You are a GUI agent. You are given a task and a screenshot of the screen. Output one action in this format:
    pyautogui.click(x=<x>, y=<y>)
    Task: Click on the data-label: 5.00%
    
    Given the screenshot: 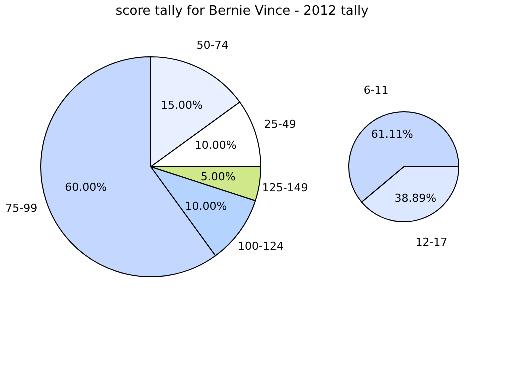 What is the action you would take?
    pyautogui.click(x=218, y=177)
    